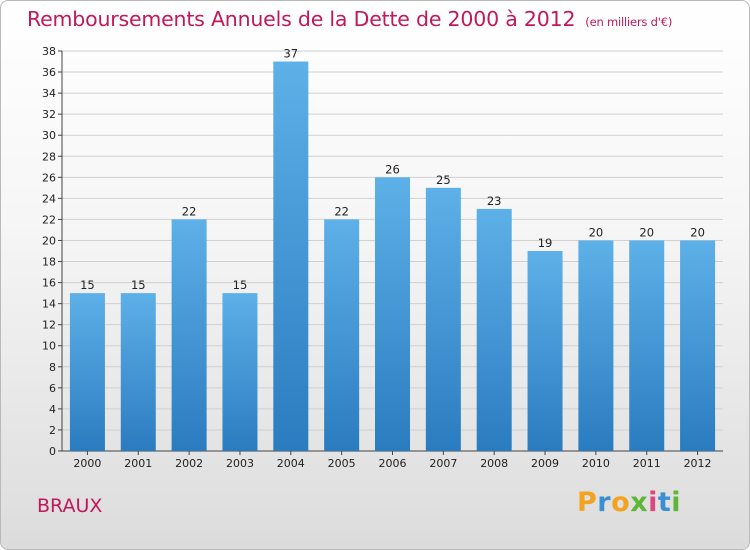 This screenshot has height=550, width=750. Describe the element at coordinates (52, 367) in the screenshot. I see `y-tick-label: 8` at that location.